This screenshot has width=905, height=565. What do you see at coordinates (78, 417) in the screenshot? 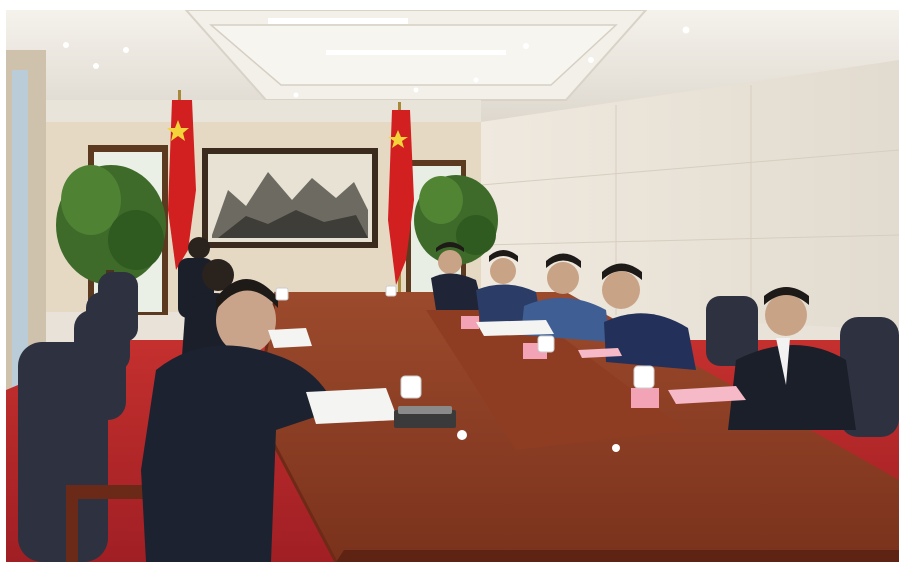
I see `chairs-left` at bounding box center [78, 417].